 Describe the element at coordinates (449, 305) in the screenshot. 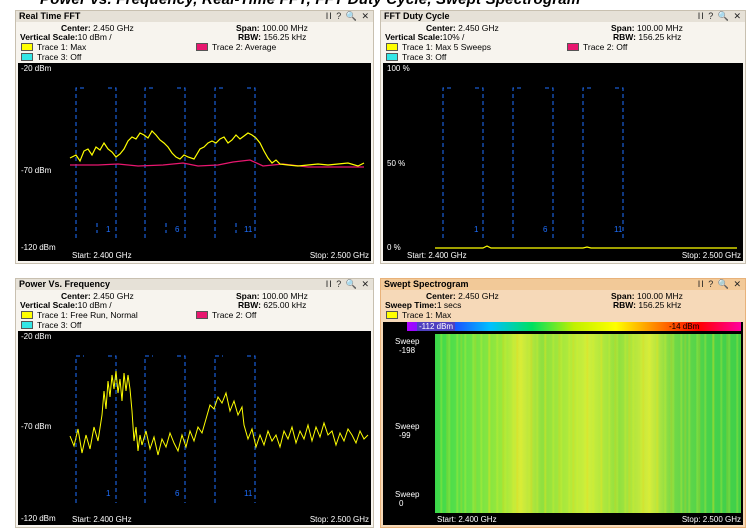

I see `sweep-time-value: 1 secs` at that location.